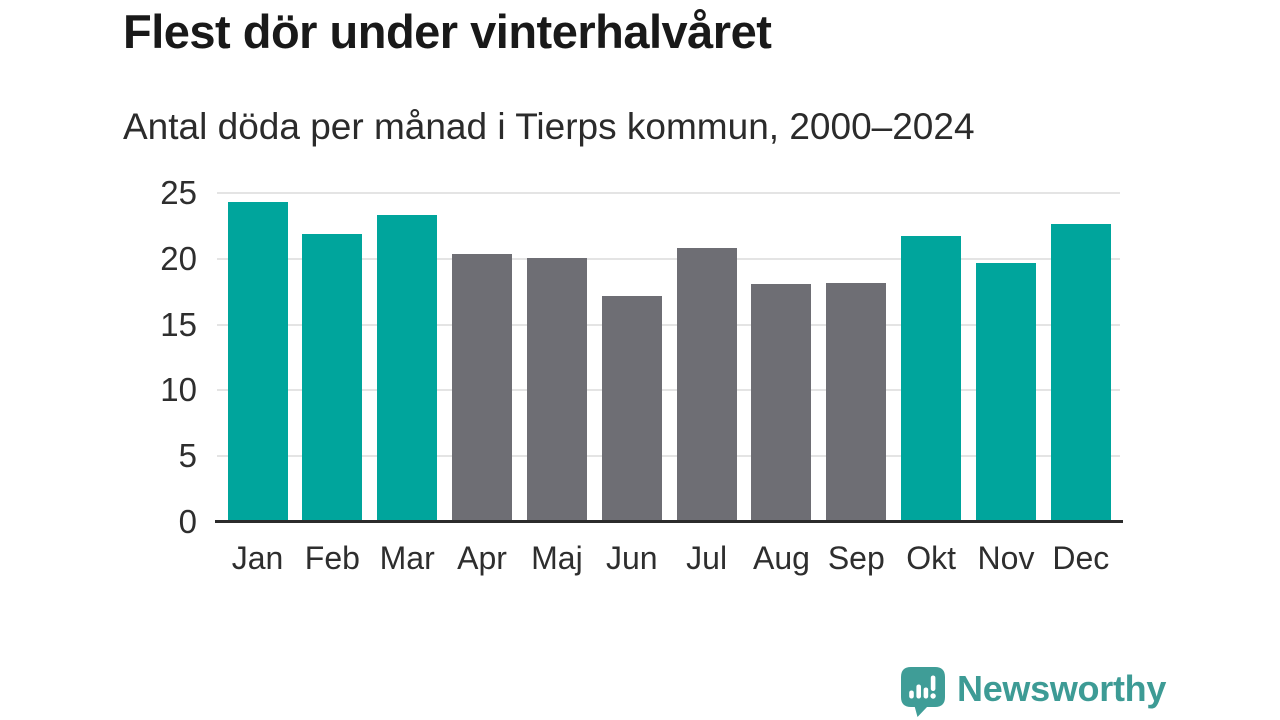 Image resolution: width=1280 pixels, height=720 pixels. I want to click on x-tick-label-okt: Okt, so click(931, 558).